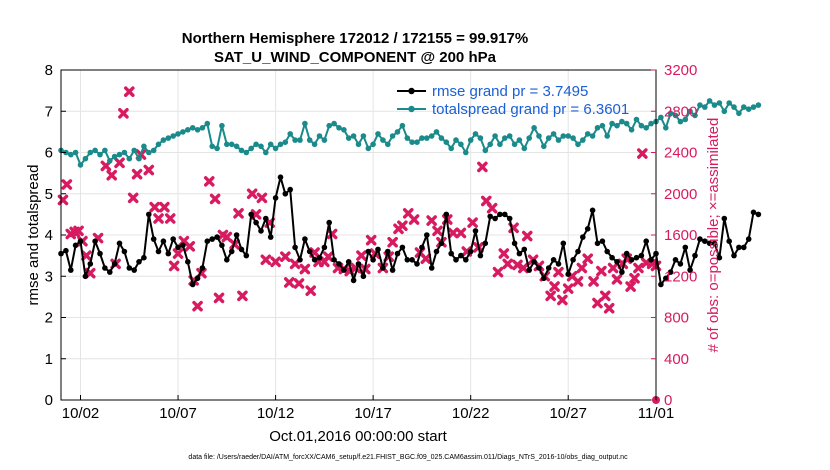 Image resolution: width=830 pixels, height=470 pixels. What do you see at coordinates (49, 235) in the screenshot?
I see `y-tick-label: 4` at bounding box center [49, 235].